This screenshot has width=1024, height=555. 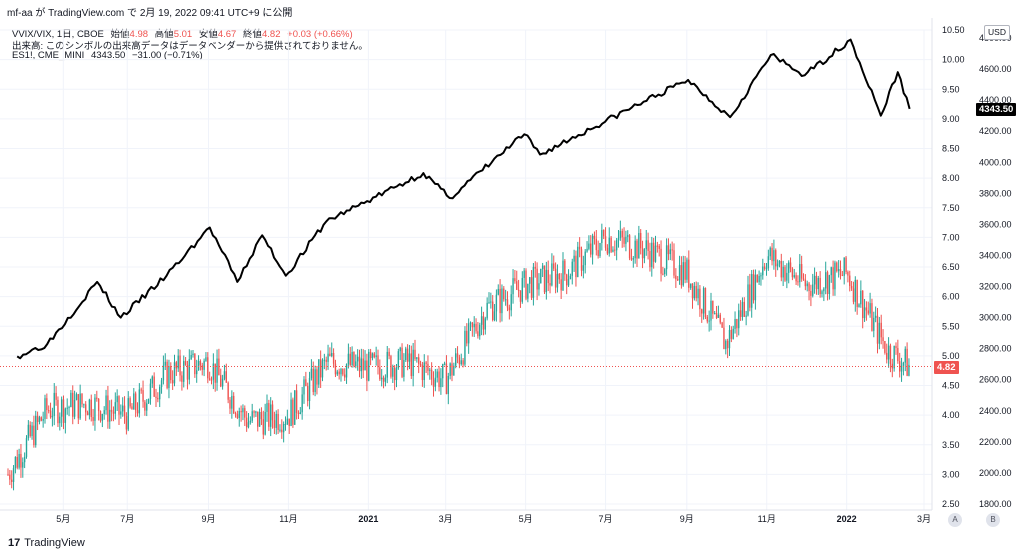 What do you see at coordinates (107, 55) in the screenshot?
I see `legend-es: ES1!, CME_MINI 4343.50 −31.00 (−0.71%)` at bounding box center [107, 55].